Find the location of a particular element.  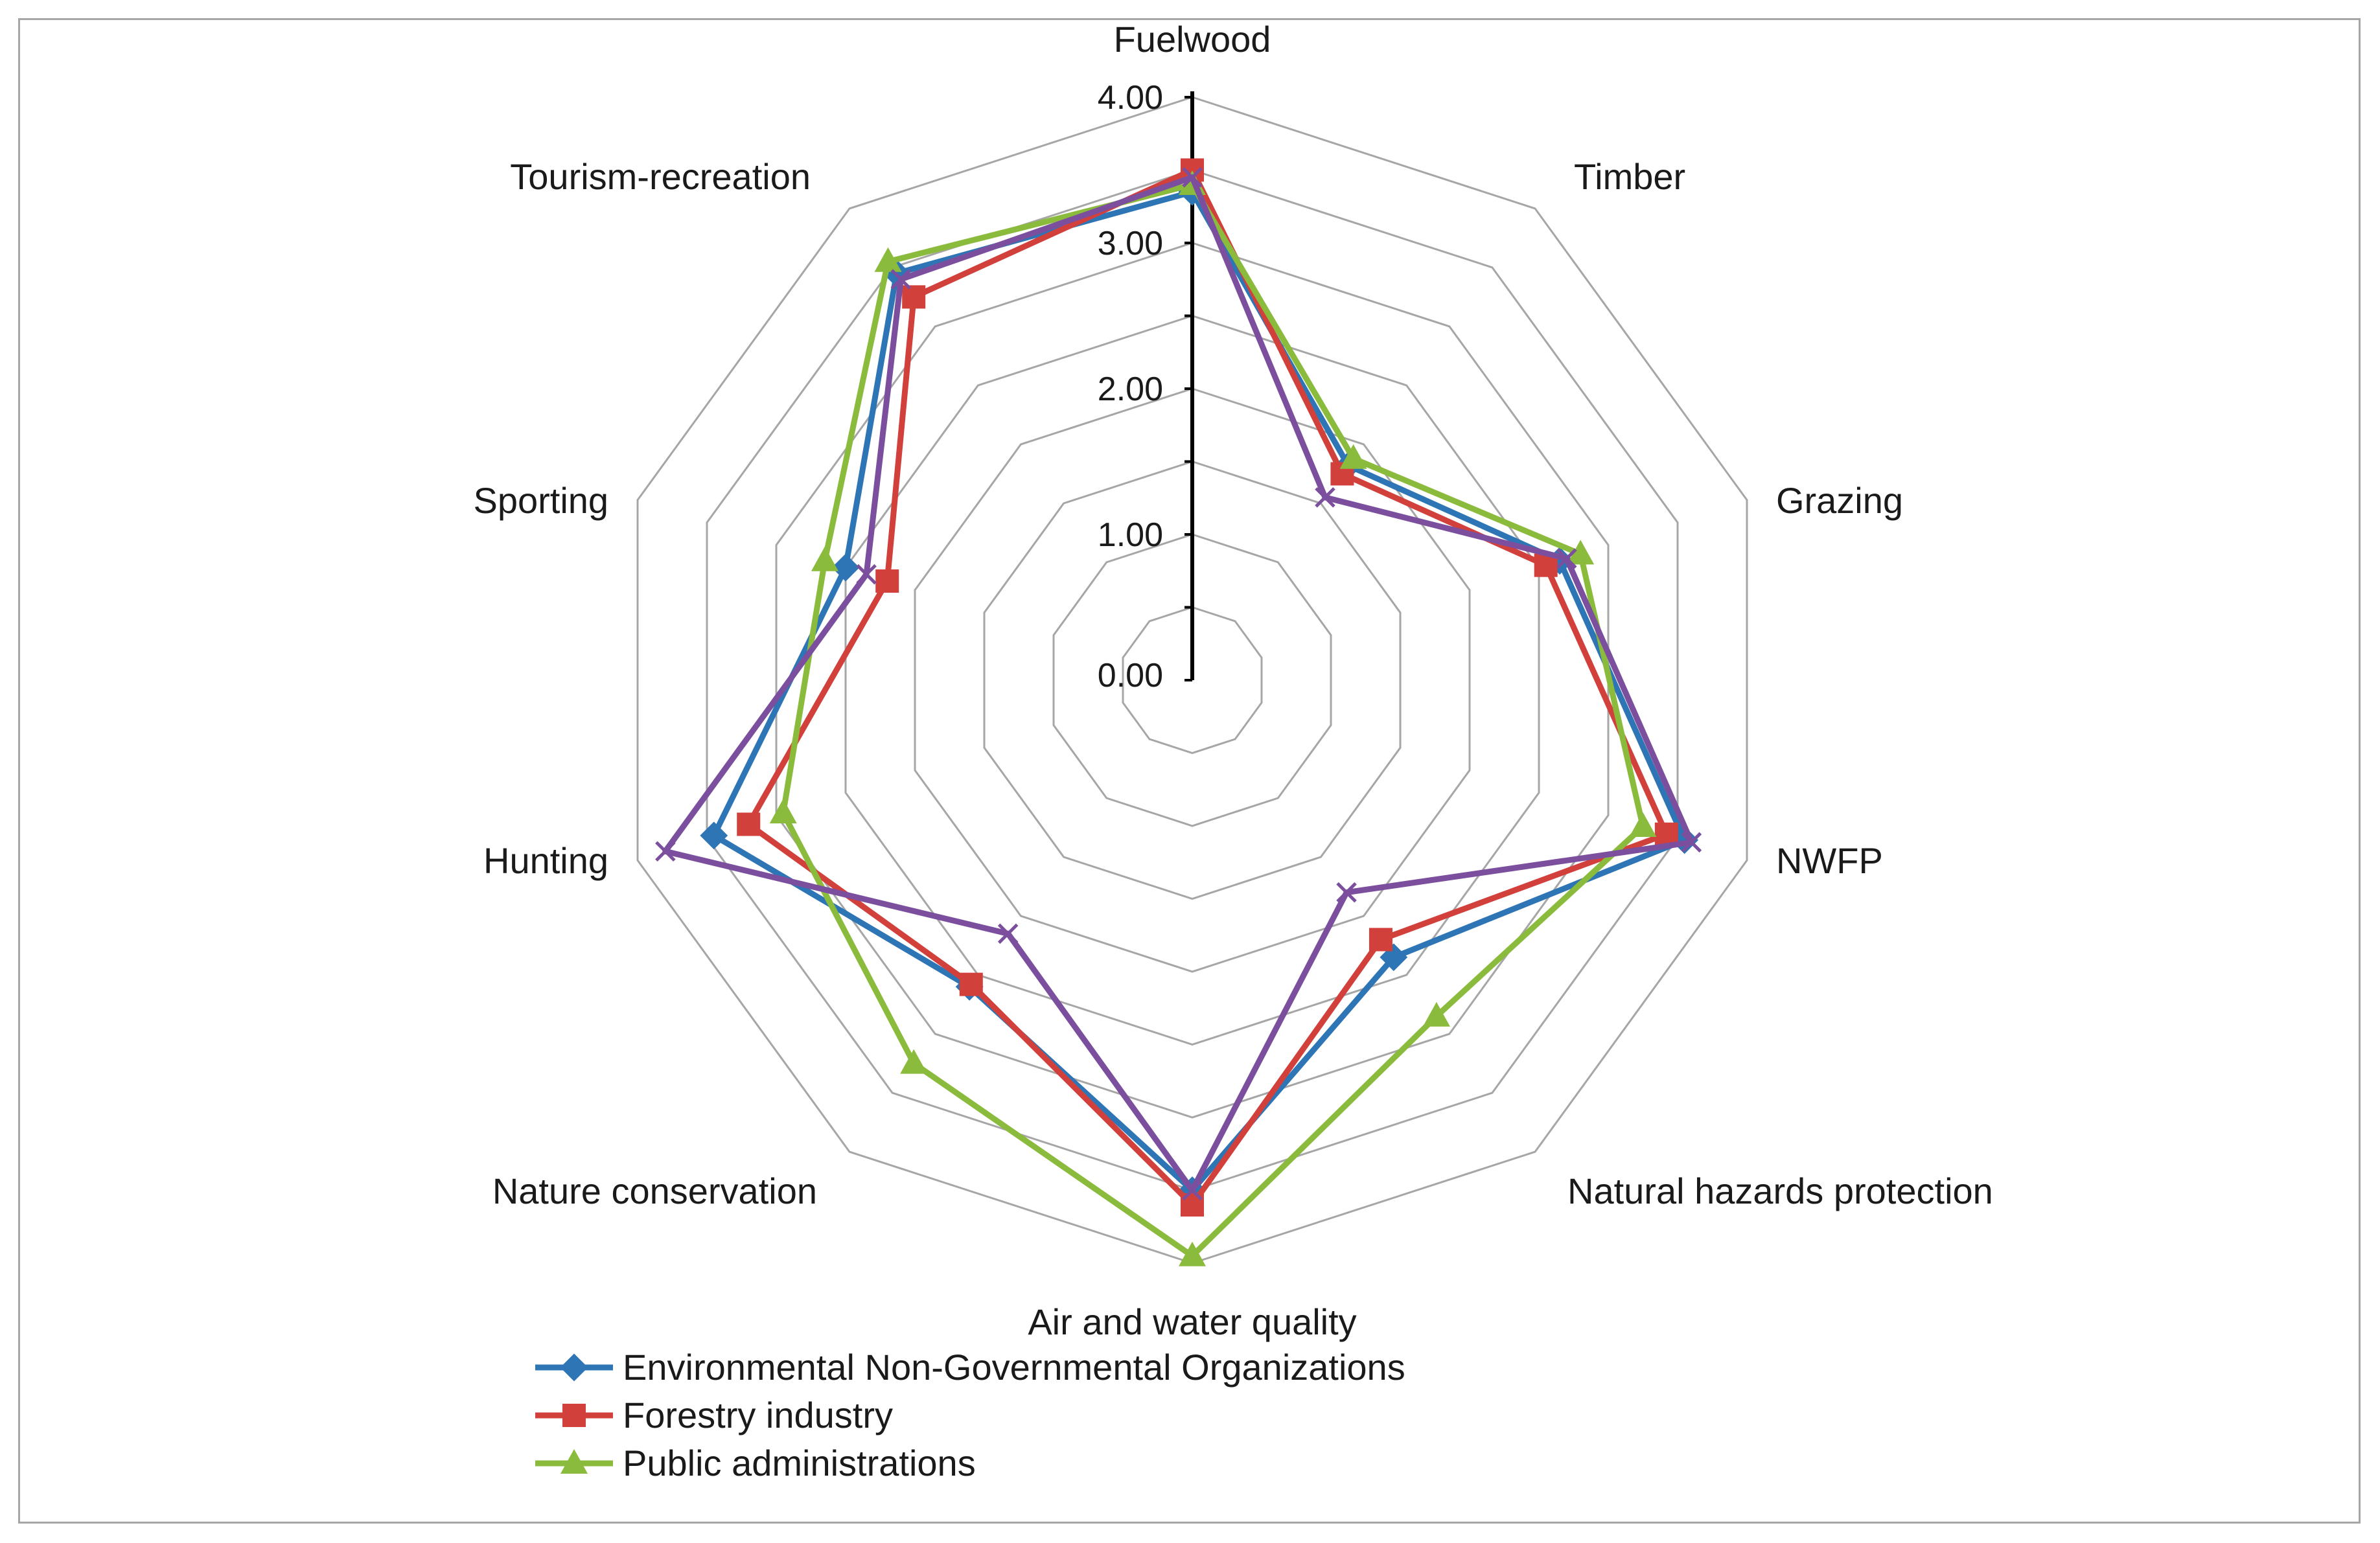

tick-label: 0.00 is located at coordinates (1131, 675).